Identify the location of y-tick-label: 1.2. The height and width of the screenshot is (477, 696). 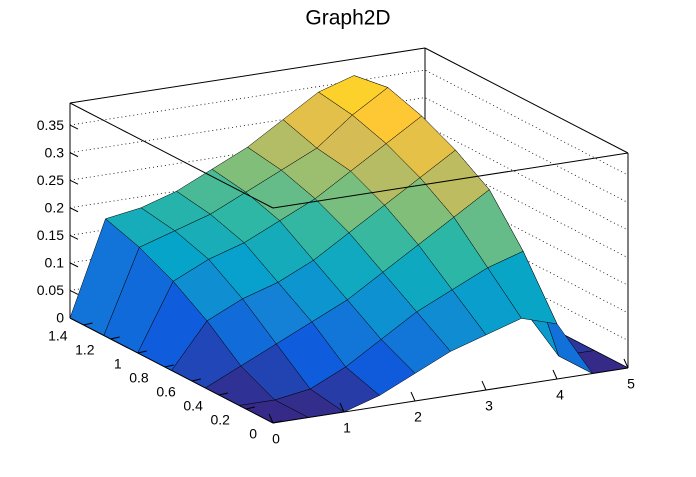
(85, 350).